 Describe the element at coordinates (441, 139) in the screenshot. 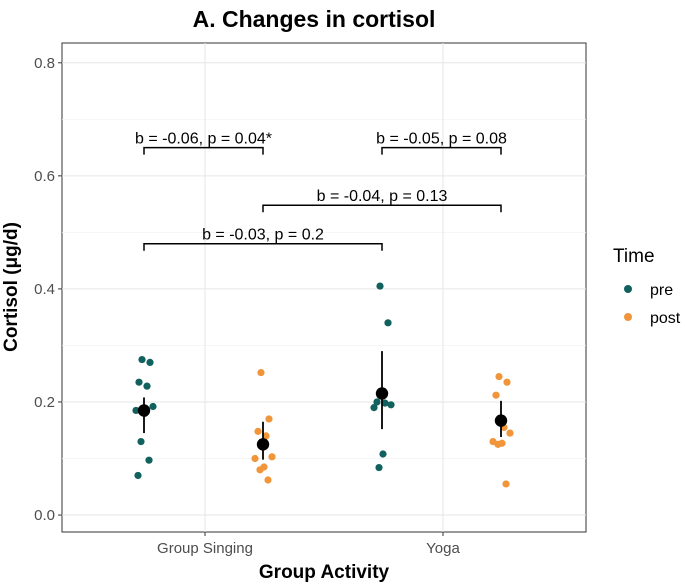

I see `bracket-label: b = -0.05, p = 0.08` at that location.